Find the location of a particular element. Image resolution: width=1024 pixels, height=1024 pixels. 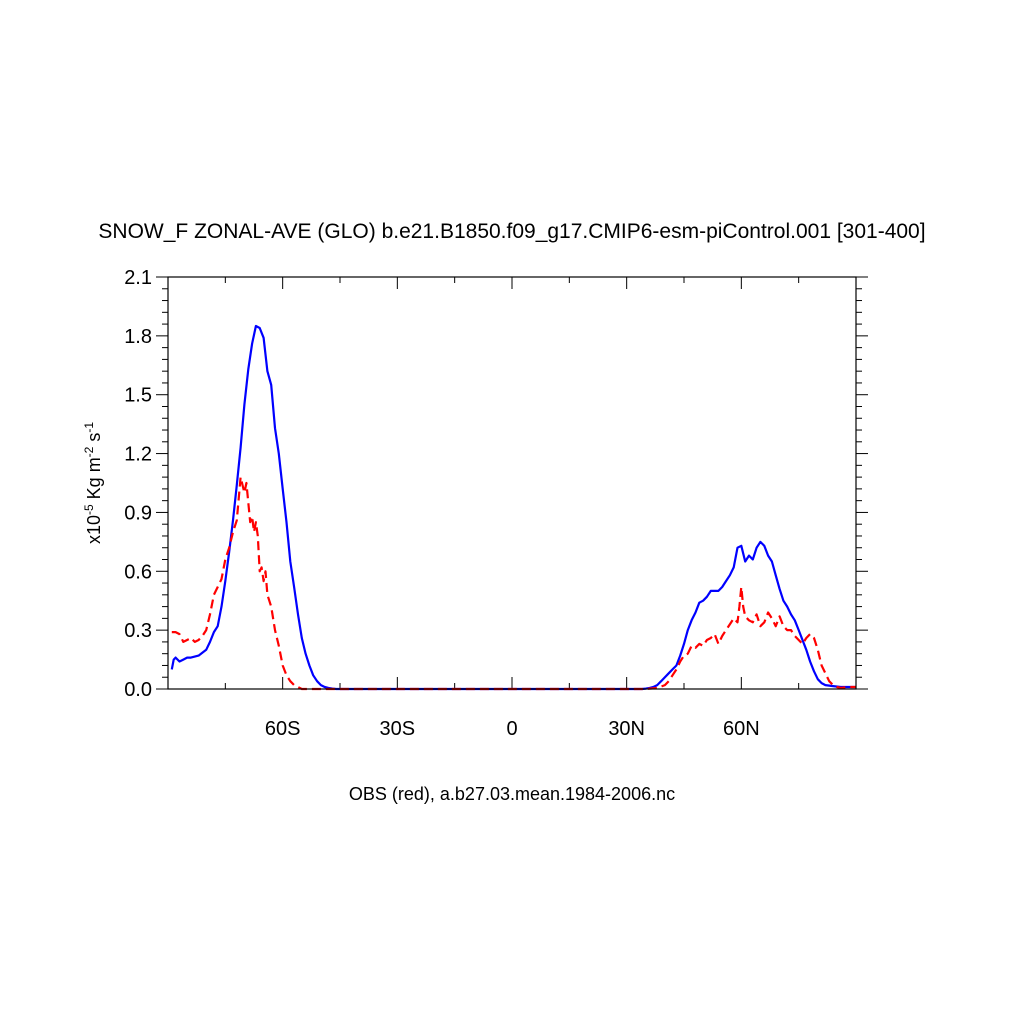

y-axis-label: x10-5 Kg m-2 s-1 is located at coordinates (93, 483).